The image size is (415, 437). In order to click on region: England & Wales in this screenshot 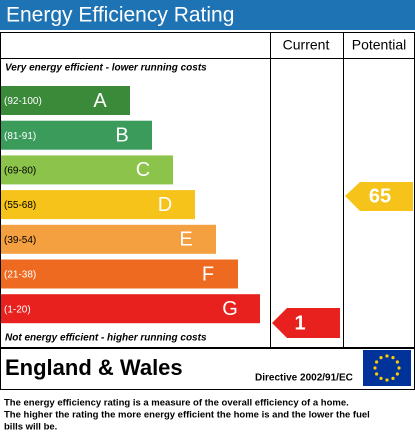, I will do `click(94, 367)`.